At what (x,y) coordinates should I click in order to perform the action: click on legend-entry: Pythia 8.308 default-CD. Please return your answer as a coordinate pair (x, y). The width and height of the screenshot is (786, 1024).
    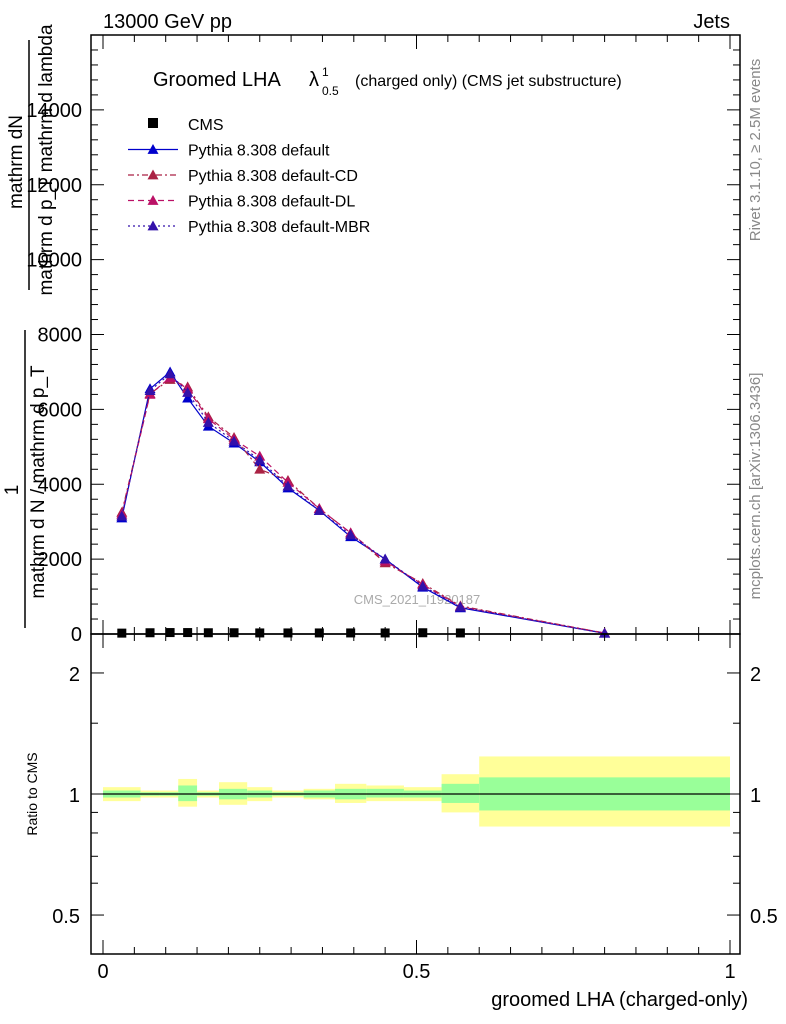
    Looking at the image, I should click on (243, 176).